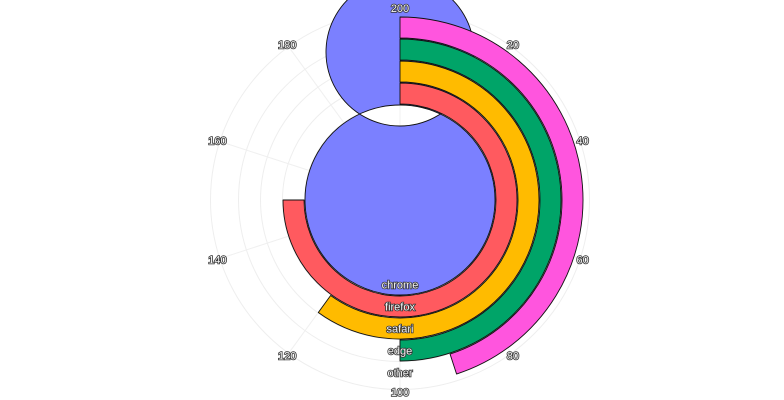  I want to click on tick-label: 60, so click(582, 260).